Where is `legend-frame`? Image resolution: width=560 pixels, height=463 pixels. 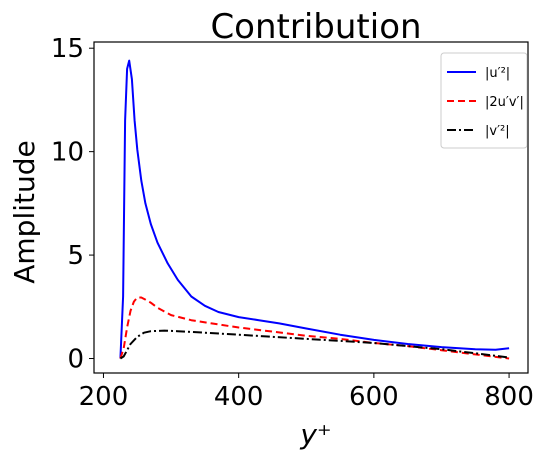 legend-frame is located at coordinates (484, 100).